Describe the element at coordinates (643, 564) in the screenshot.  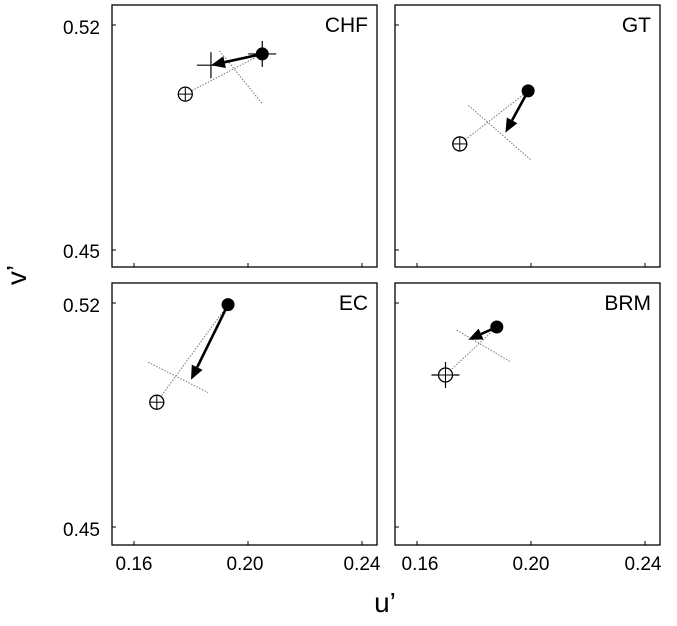
I see `x-tick-label-right-3: 0.24` at that location.